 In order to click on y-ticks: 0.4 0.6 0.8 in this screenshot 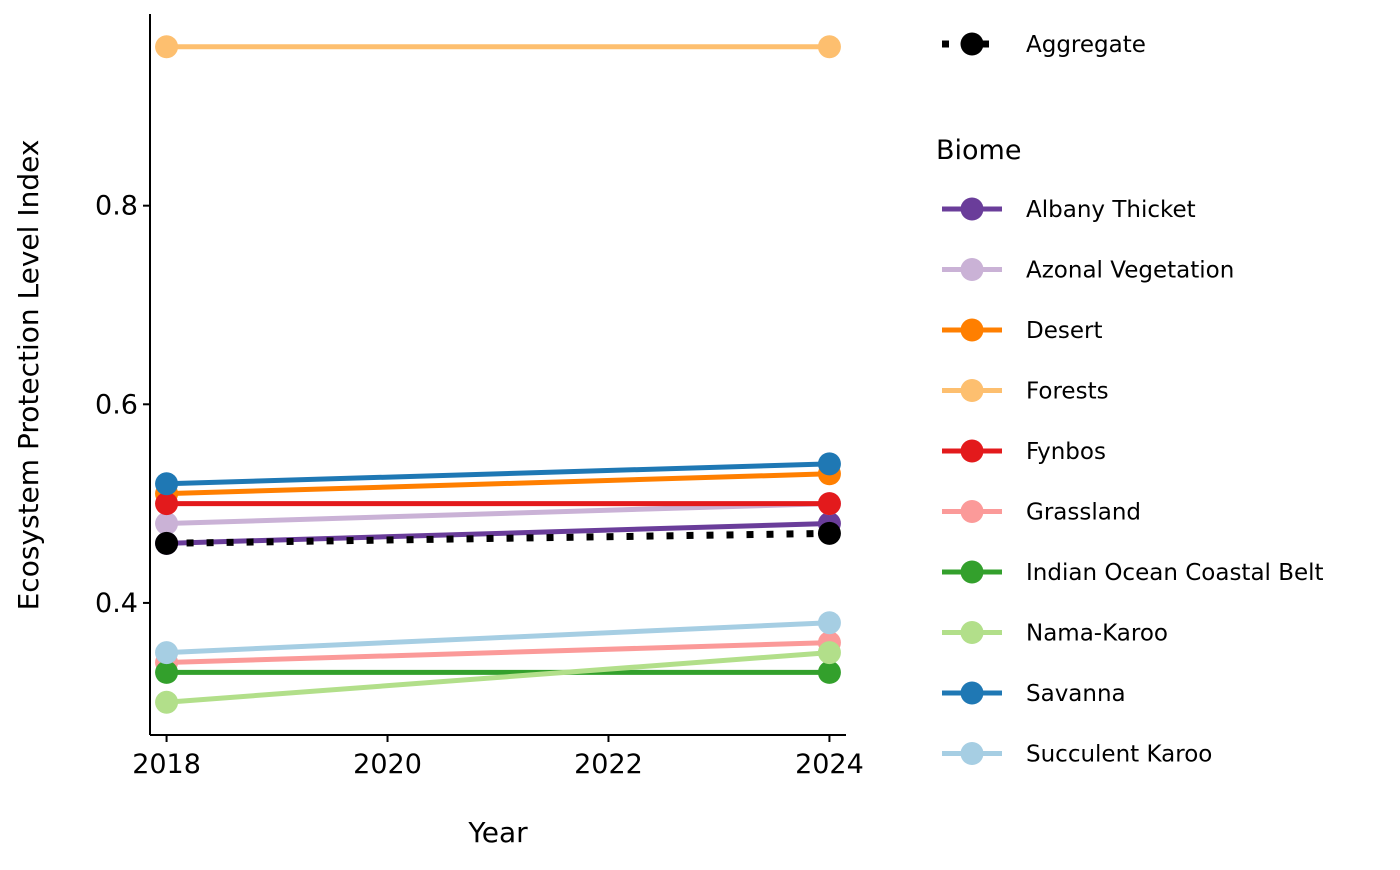, I will do `click(122, 405)`.